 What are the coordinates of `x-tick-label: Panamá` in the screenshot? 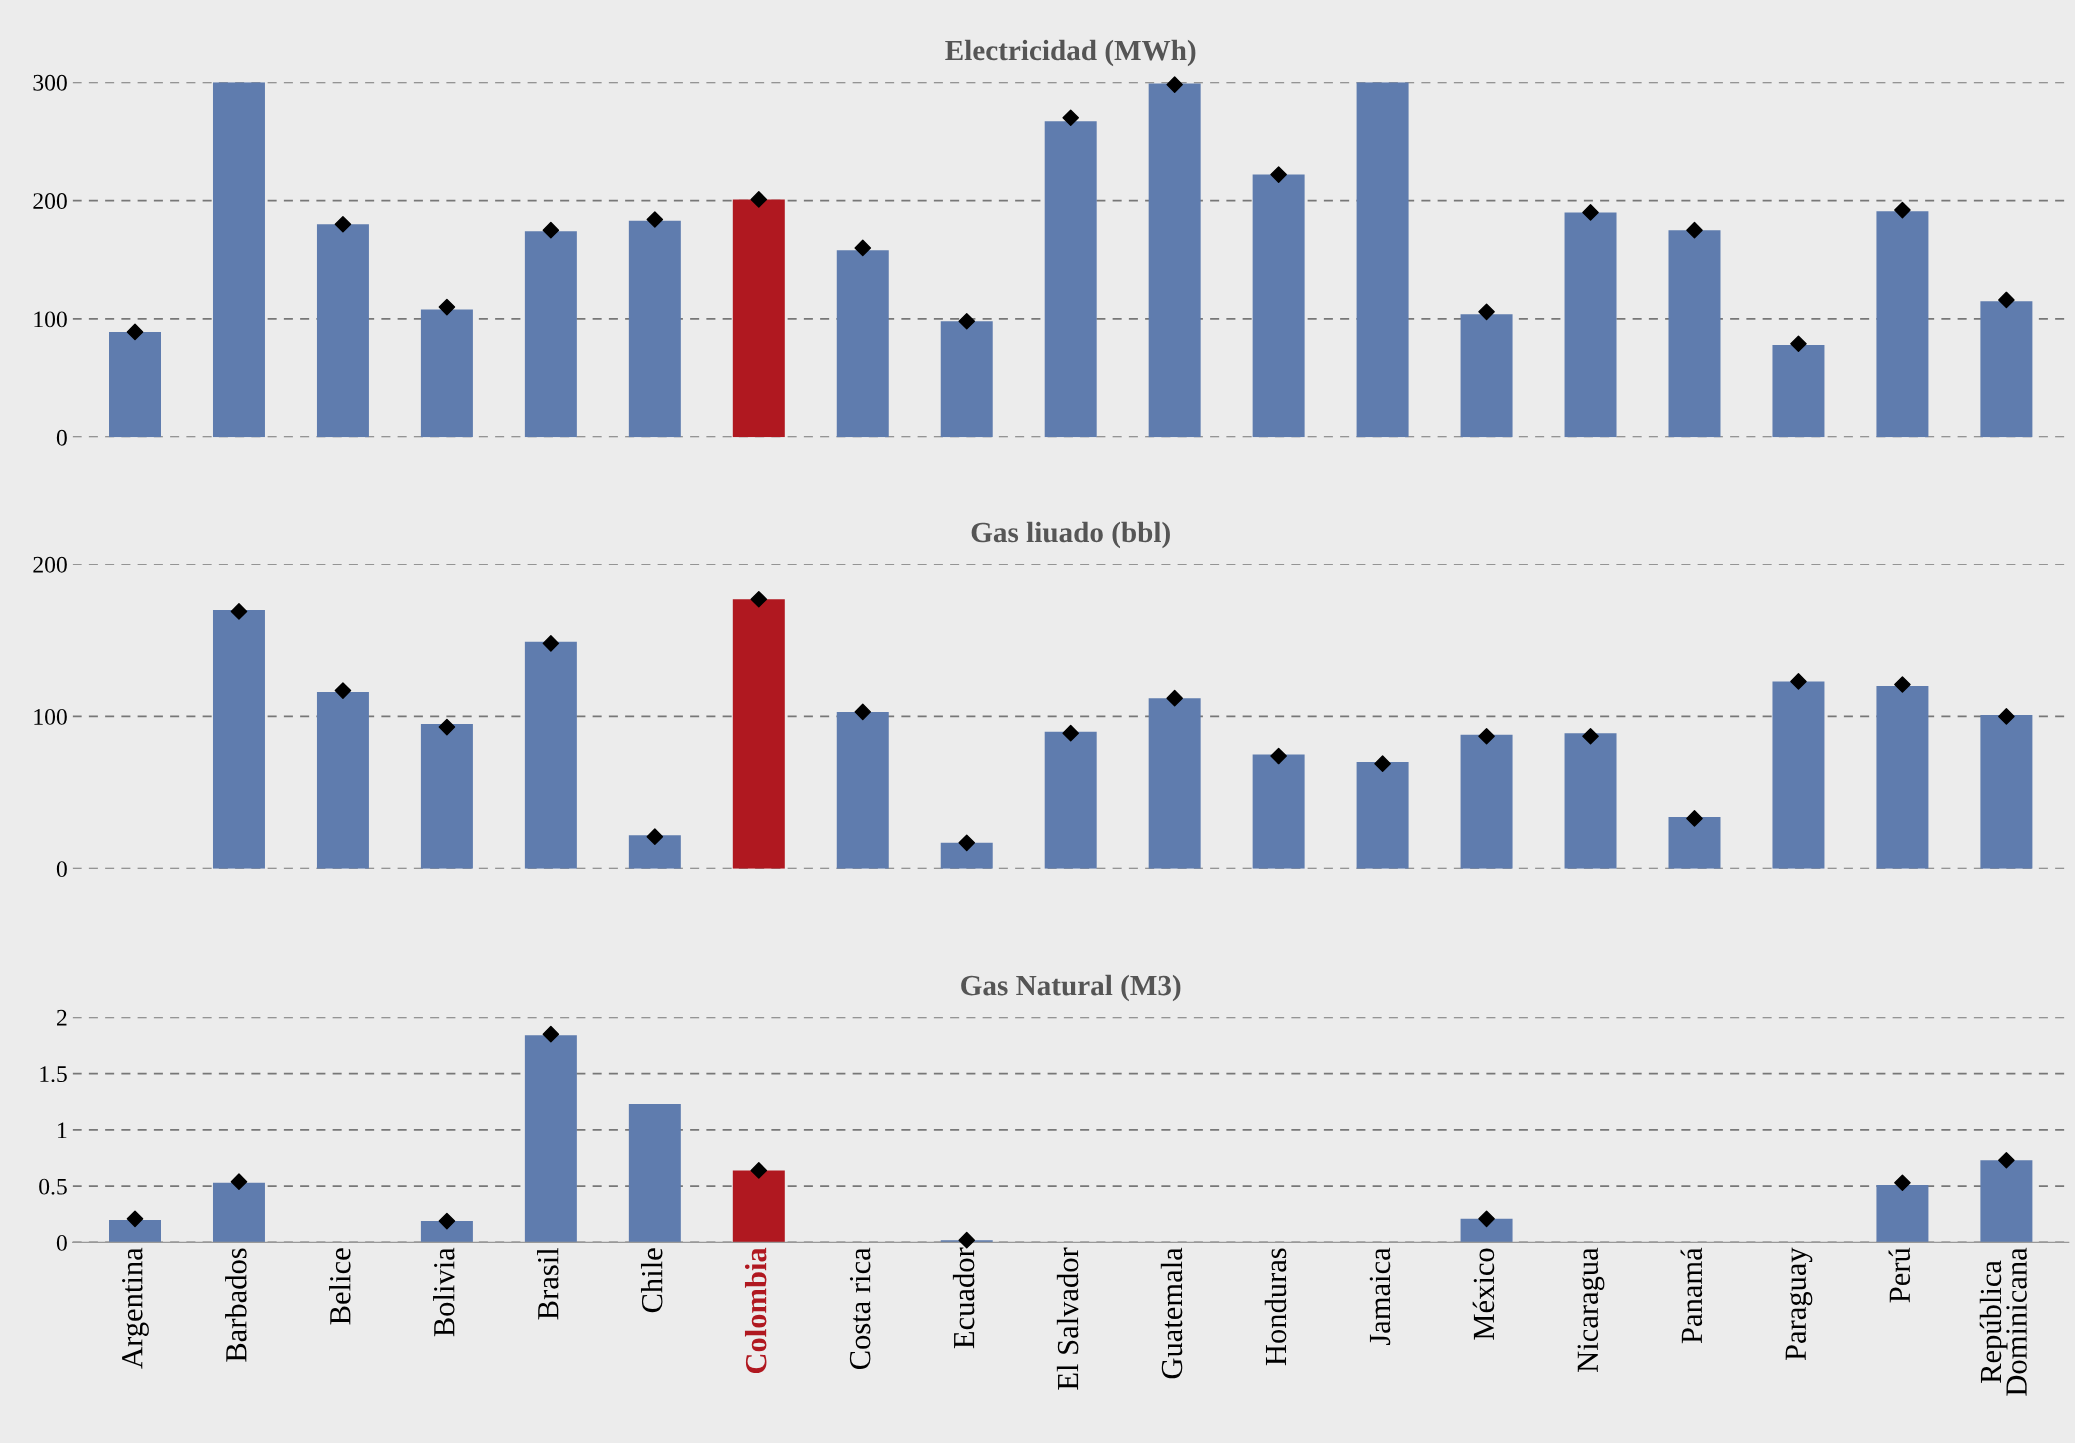 It's located at (1691, 1295).